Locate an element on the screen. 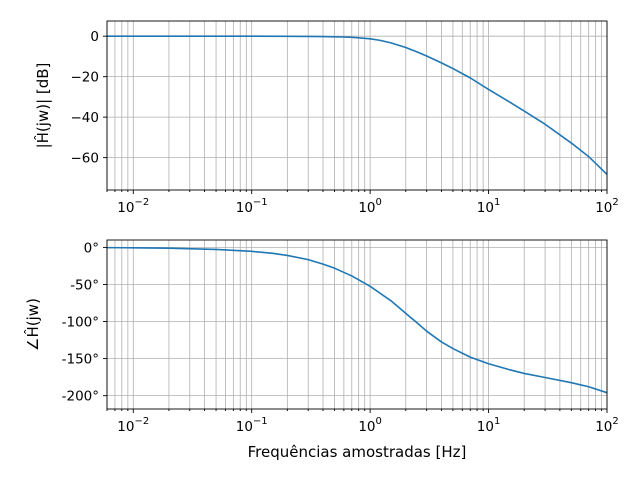 This screenshot has width=640, height=480. y-tick-label: -150° is located at coordinates (80, 360).